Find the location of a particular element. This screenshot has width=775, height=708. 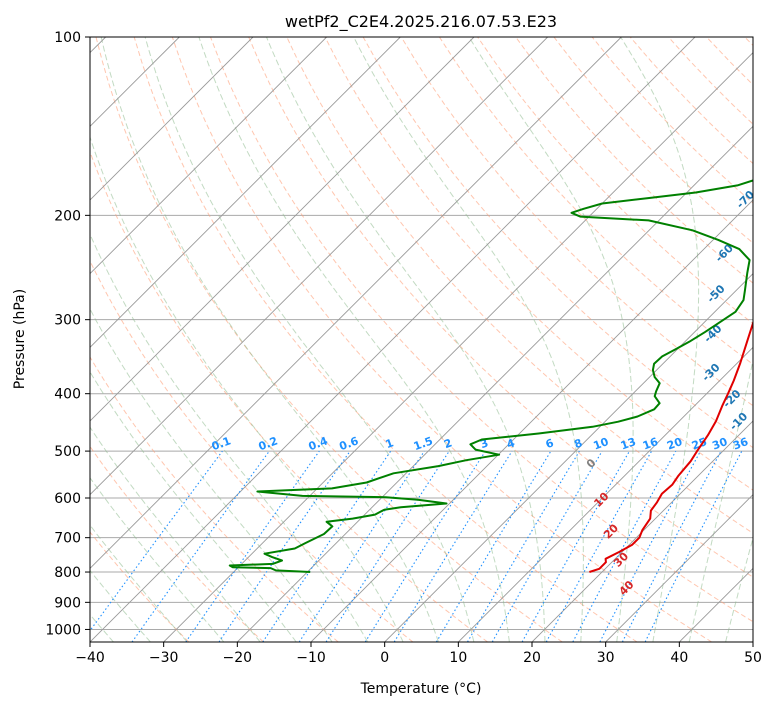

y-tick-label: 800 is located at coordinates (67, 573).